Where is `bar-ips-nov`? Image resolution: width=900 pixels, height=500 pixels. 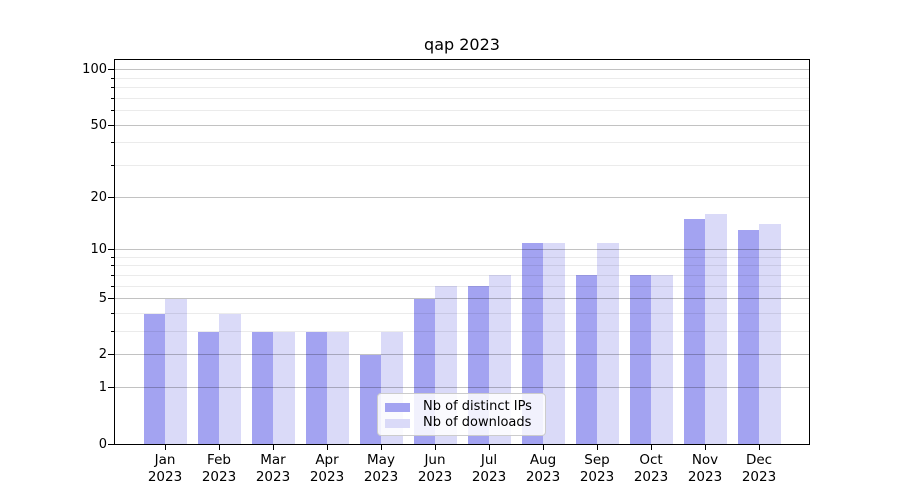 bar-ips-nov is located at coordinates (694, 331).